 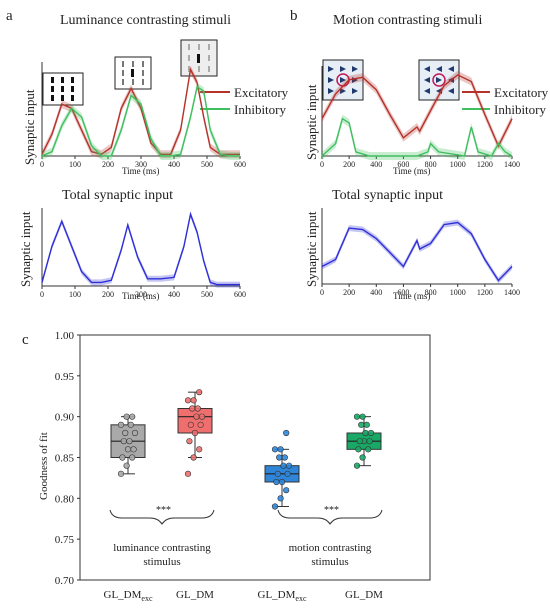 What do you see at coordinates (65, 377) in the screenshot?
I see `y-tick-label: 0.95` at bounding box center [65, 377].